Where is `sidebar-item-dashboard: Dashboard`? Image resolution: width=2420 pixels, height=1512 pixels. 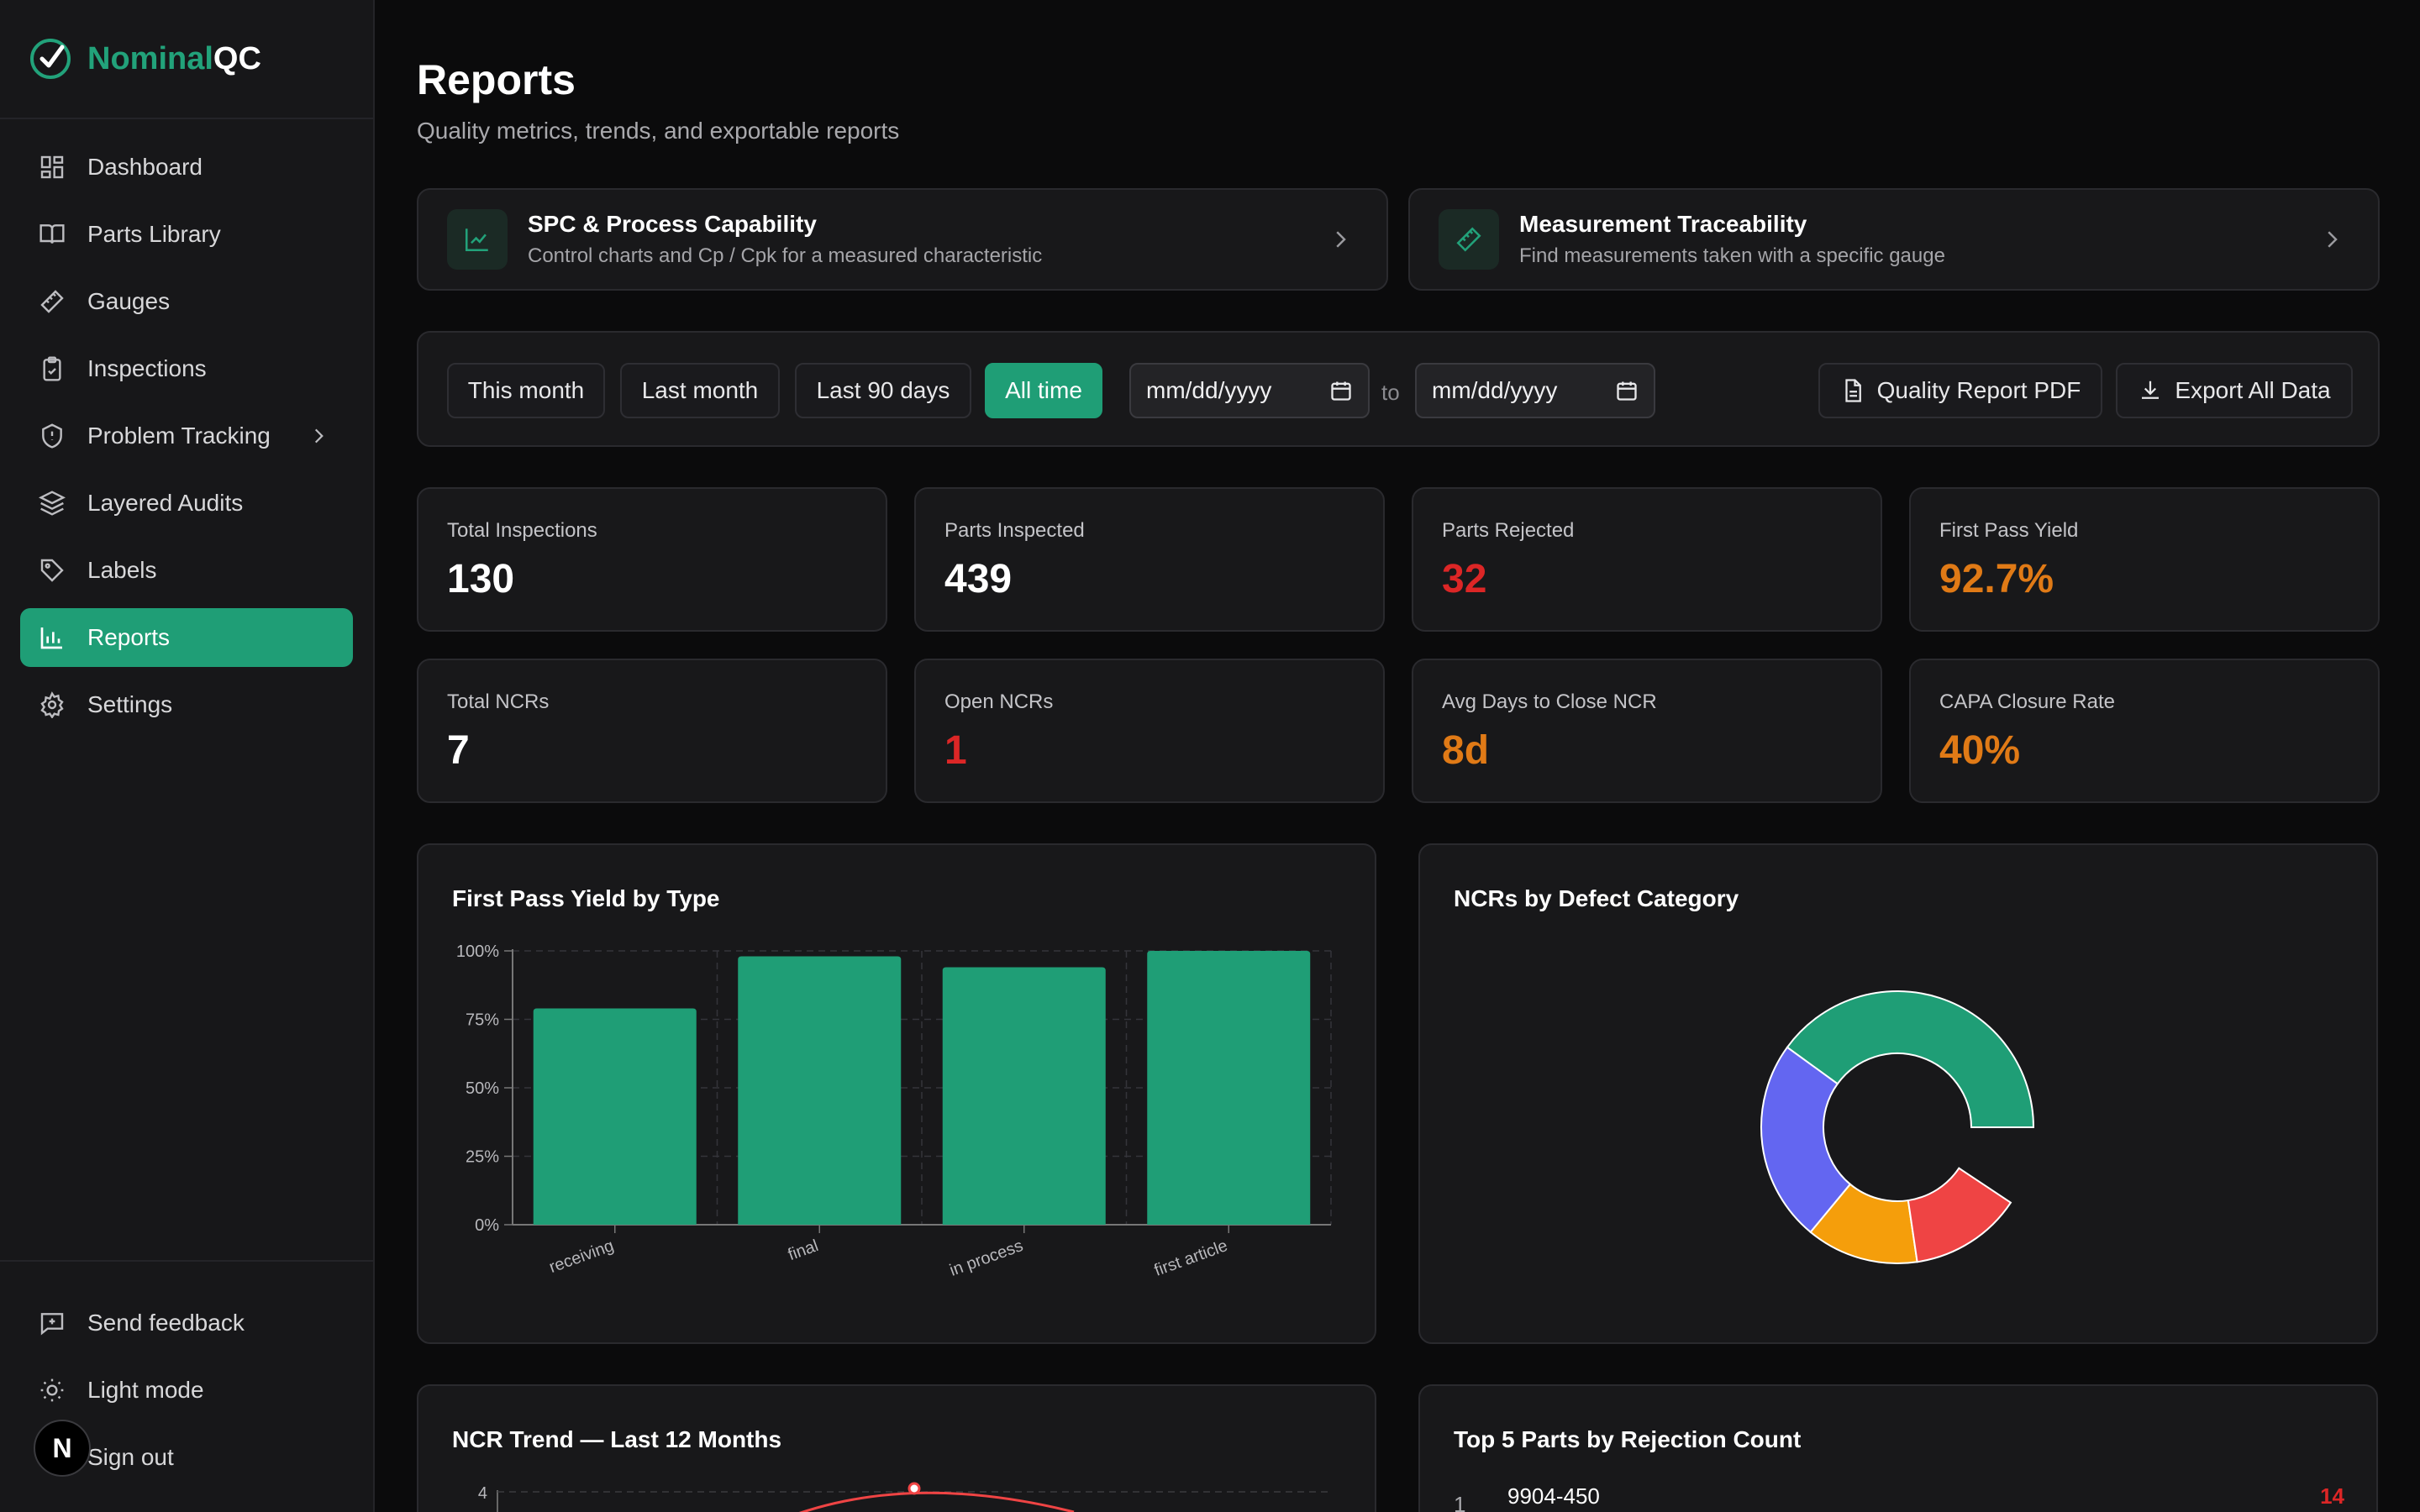 sidebar-item-dashboard: Dashboard is located at coordinates (187, 167).